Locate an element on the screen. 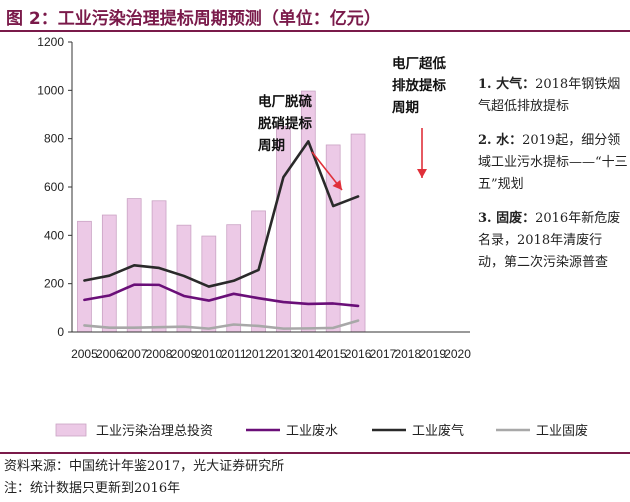 This screenshot has width=630, height=502. note-solid: 3. 固废：2016年新危废名录，2018年清废行动，第二次污染源普查 is located at coordinates (553, 241).